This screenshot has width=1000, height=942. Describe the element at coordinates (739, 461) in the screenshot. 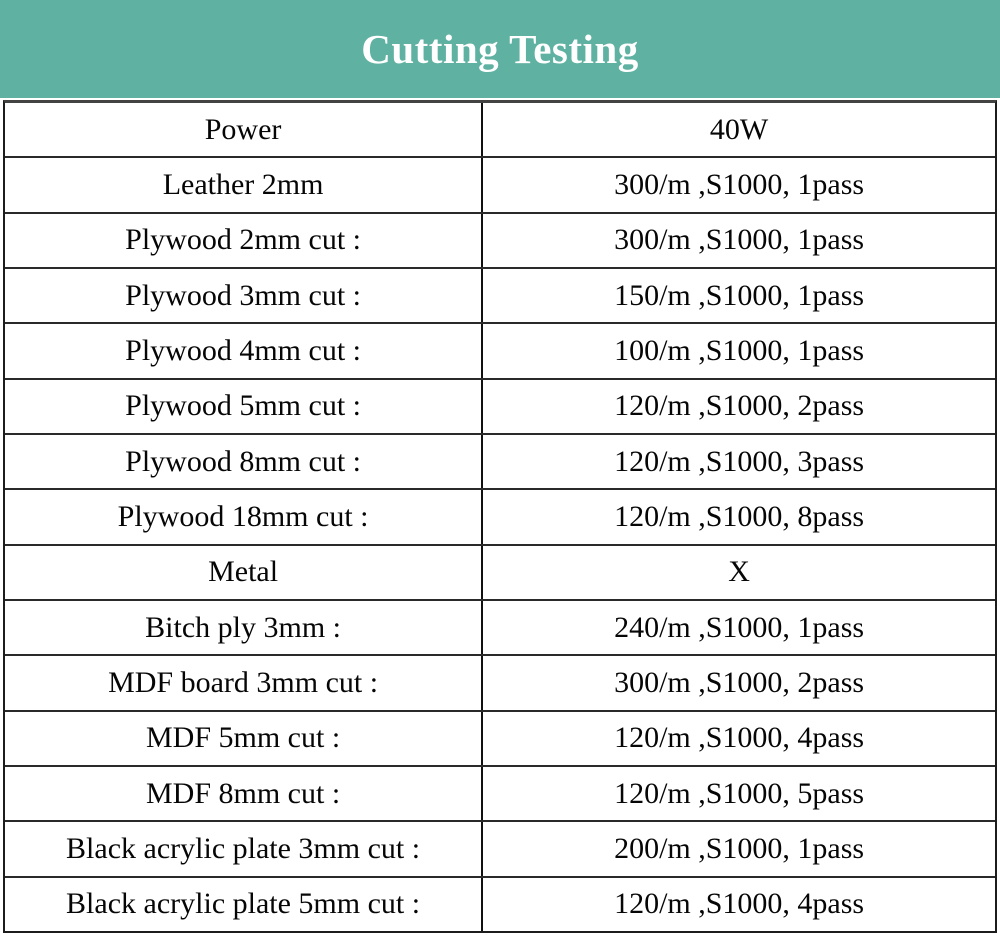

I see `value-cell: 120/m ,S1000, 3pass` at that location.